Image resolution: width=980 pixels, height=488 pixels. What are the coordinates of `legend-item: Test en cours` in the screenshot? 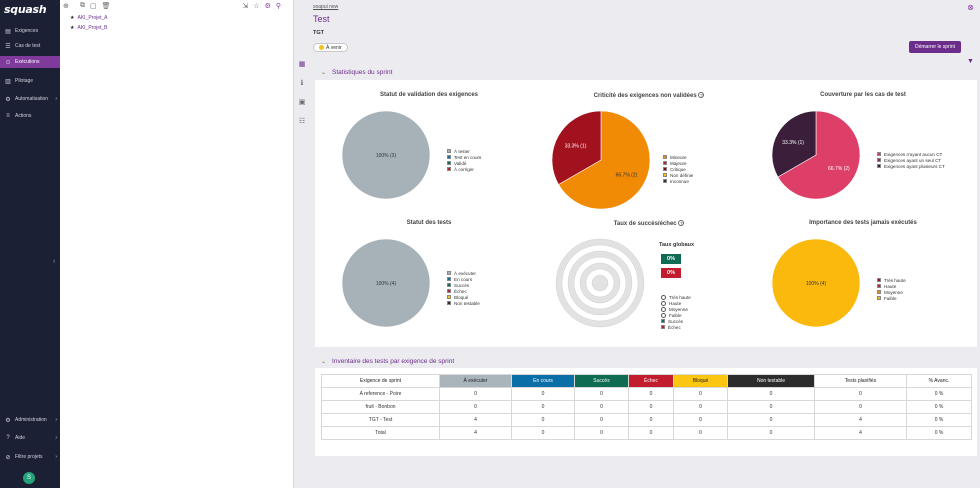 It's located at (464, 157).